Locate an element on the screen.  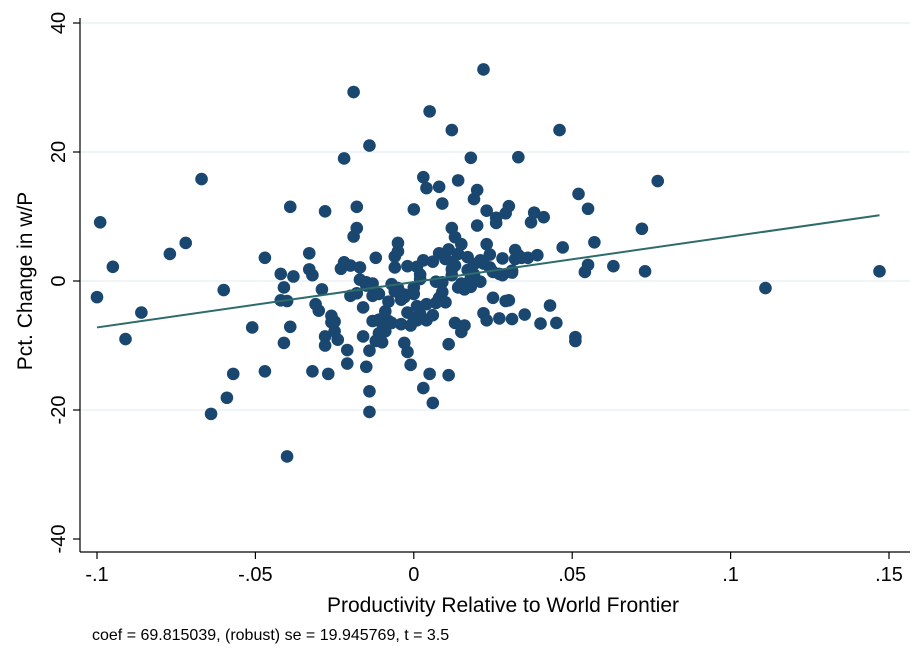
x-tick-label-3: .05 is located at coordinates (572, 575).